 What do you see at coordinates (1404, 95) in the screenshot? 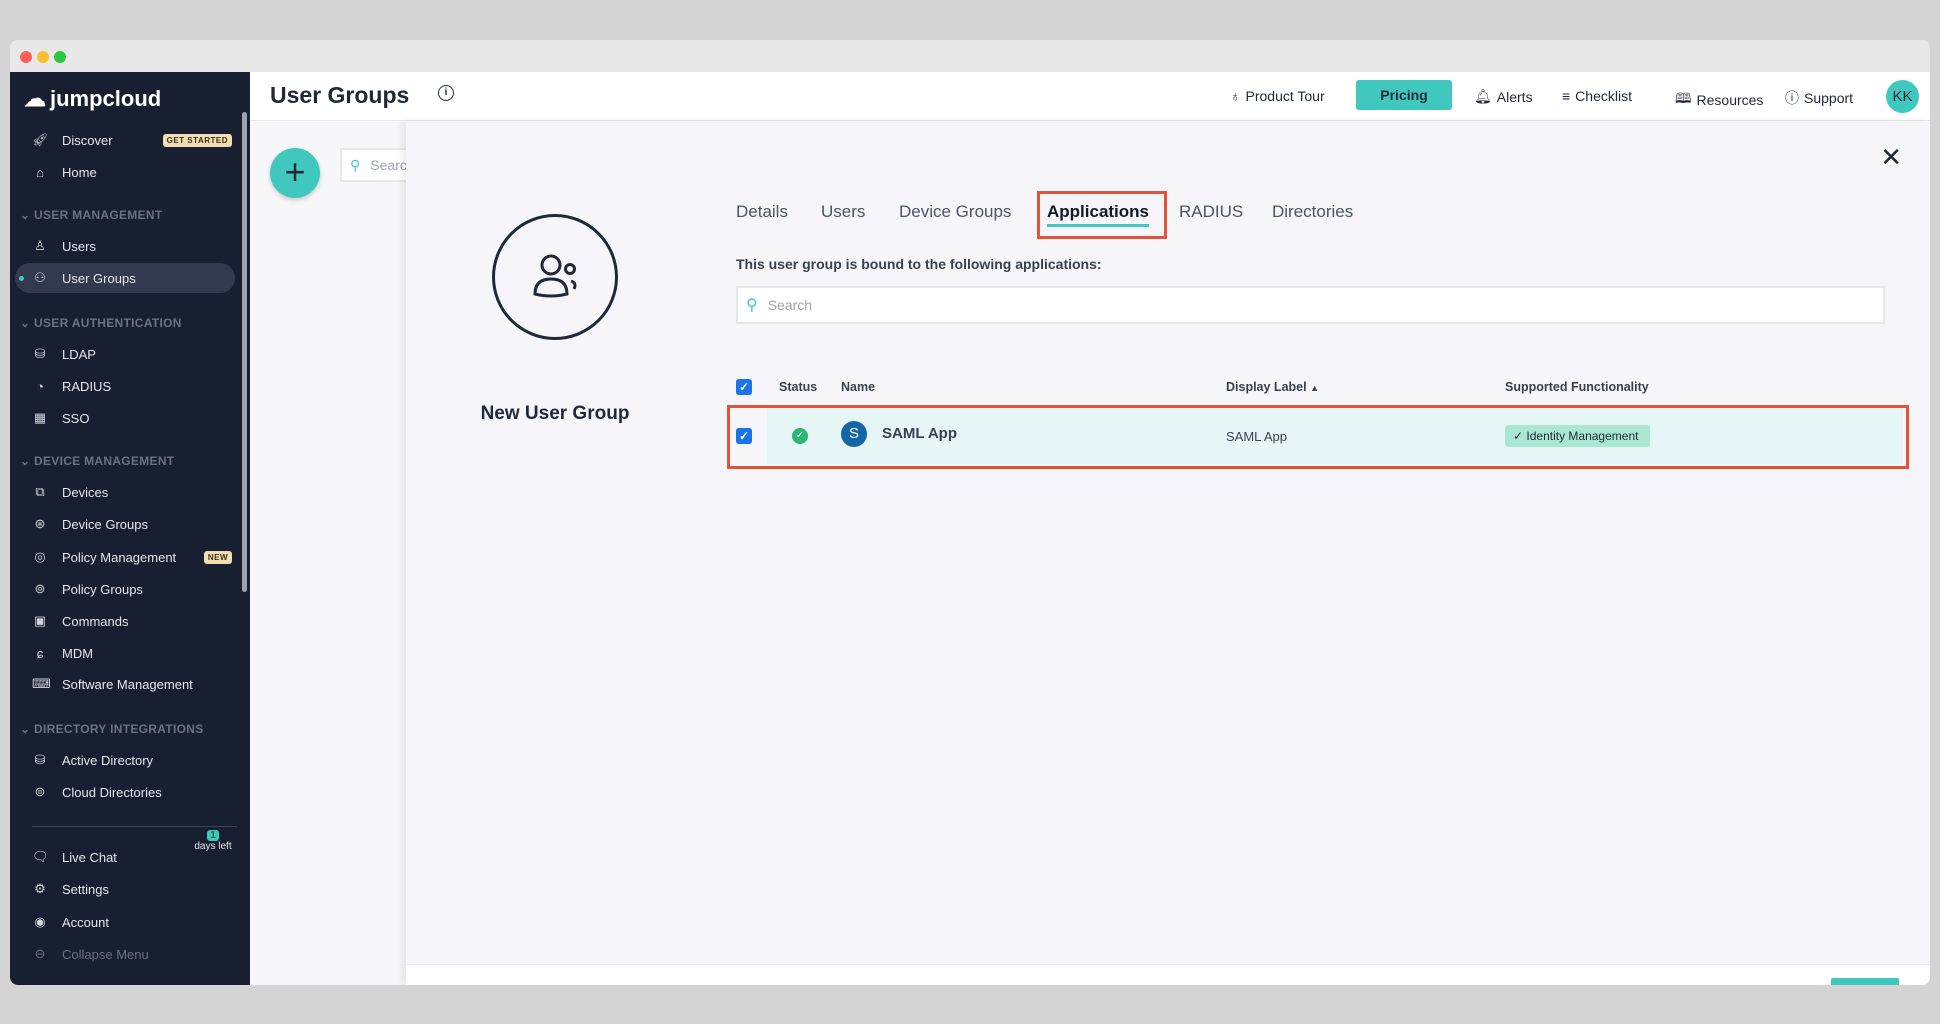
I see `pricing-button: Pricing` at bounding box center [1404, 95].